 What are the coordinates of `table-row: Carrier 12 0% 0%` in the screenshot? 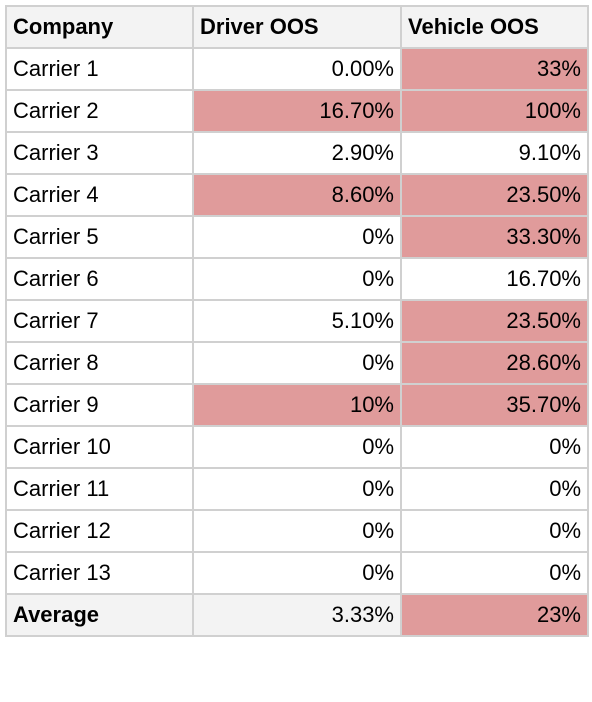 It's located at (297, 531).